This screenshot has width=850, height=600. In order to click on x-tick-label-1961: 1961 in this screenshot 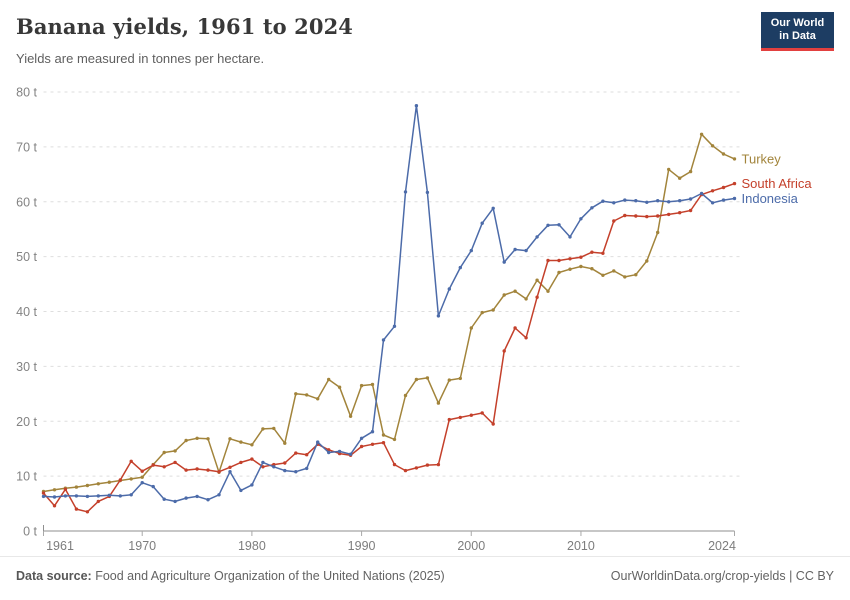, I will do `click(60, 546)`.